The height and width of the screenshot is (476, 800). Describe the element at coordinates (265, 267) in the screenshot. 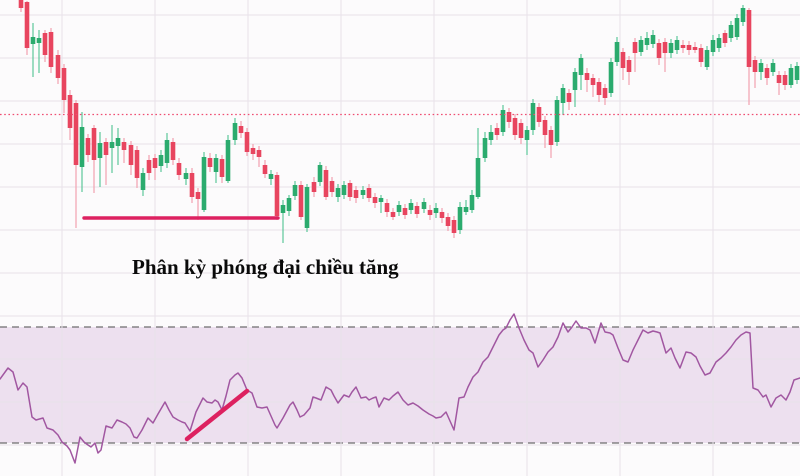

I see `divergence-annotation-label: Phân kỳ phóng đại chiều tăng` at that location.